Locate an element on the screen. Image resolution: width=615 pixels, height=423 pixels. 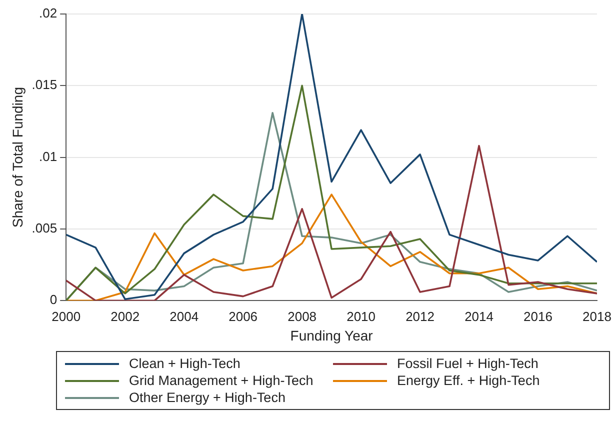
legend-label: Clean + High-Tech is located at coordinates (184, 363).